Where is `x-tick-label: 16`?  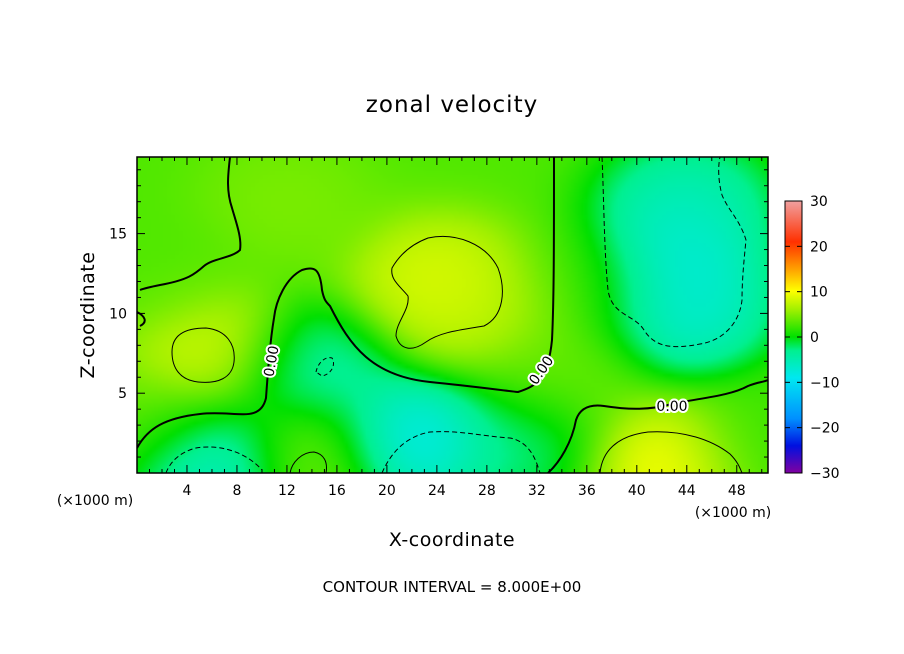
x-tick-label: 16 is located at coordinates (337, 491).